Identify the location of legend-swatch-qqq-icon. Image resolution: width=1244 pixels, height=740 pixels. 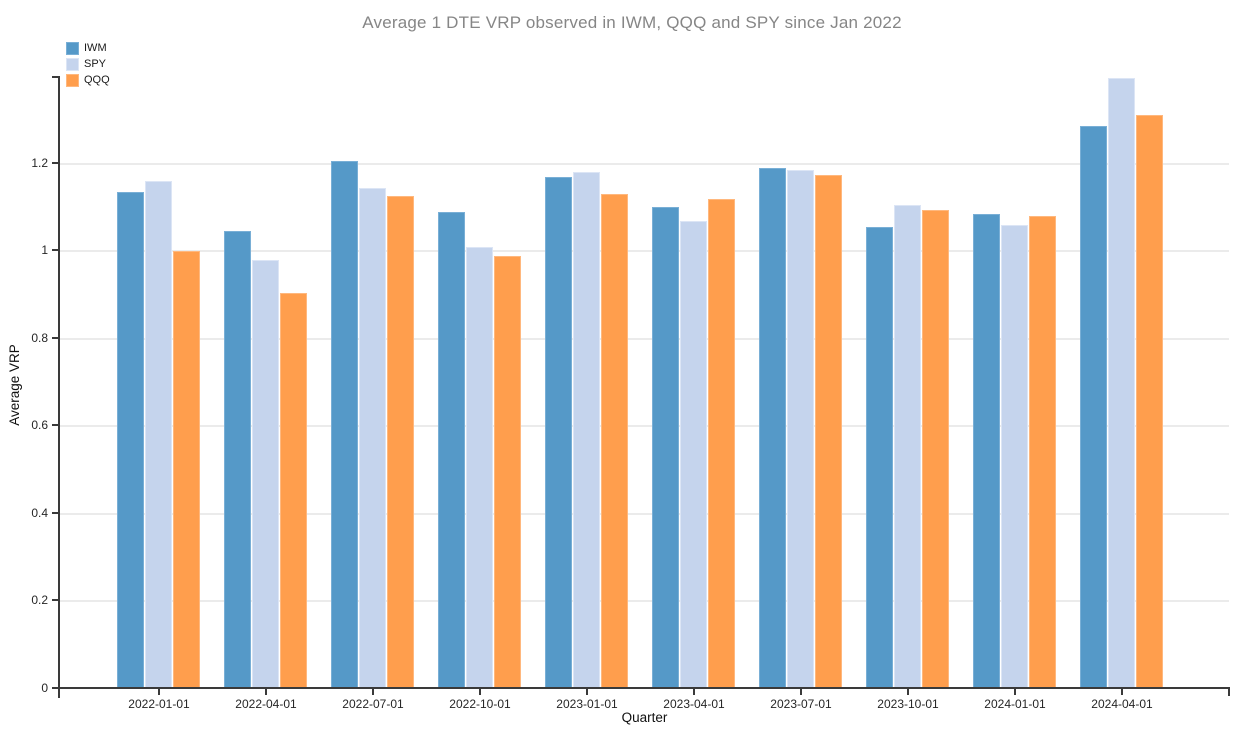
(72, 80).